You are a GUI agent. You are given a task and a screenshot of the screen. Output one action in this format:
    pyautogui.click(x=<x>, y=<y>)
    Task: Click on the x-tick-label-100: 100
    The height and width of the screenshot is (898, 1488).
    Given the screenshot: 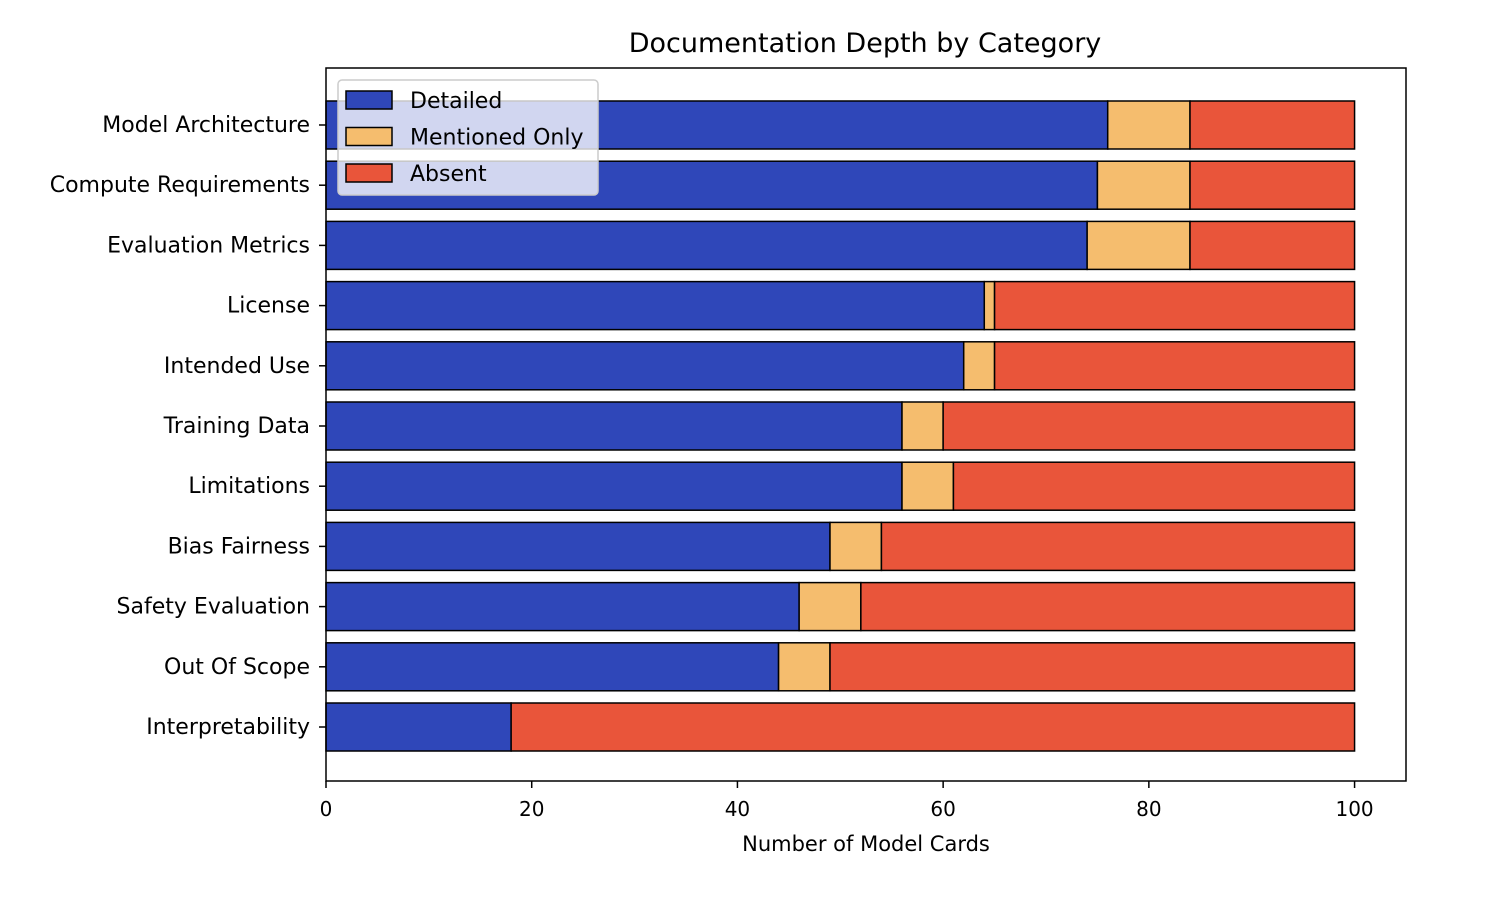 What is the action you would take?
    pyautogui.click(x=1354, y=809)
    